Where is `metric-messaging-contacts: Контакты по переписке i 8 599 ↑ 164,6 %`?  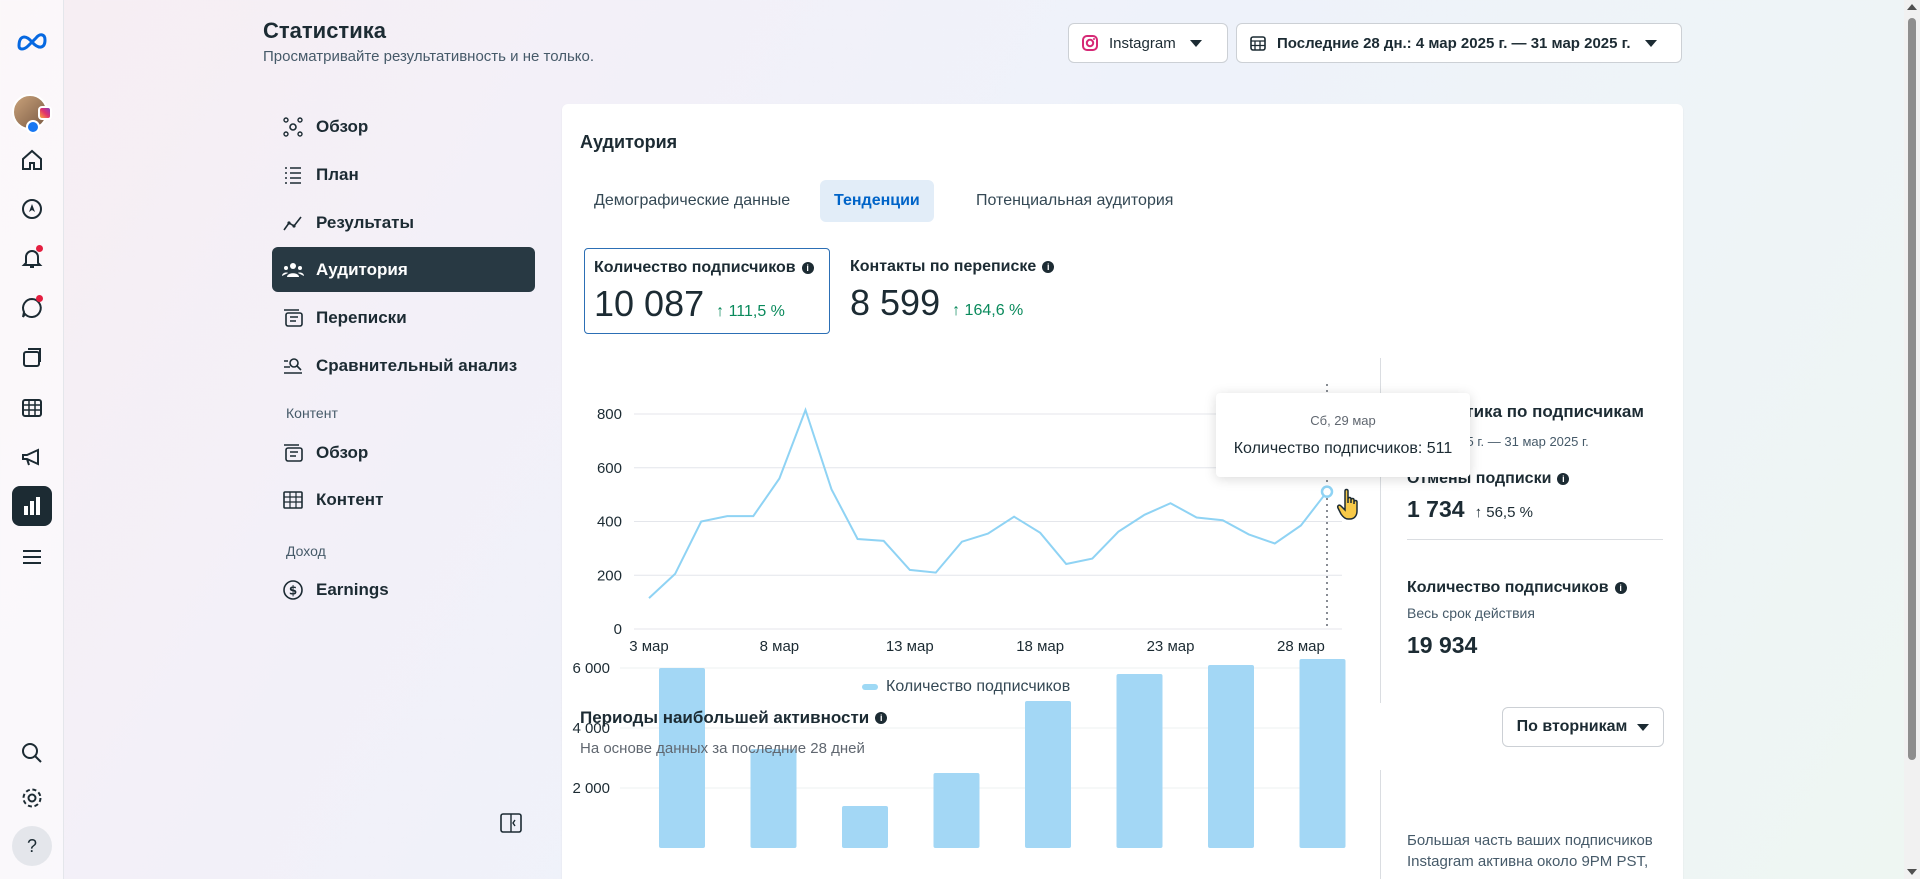 metric-messaging-contacts: Контакты по переписке i 8 599 ↑ 164,6 % is located at coordinates (971, 291).